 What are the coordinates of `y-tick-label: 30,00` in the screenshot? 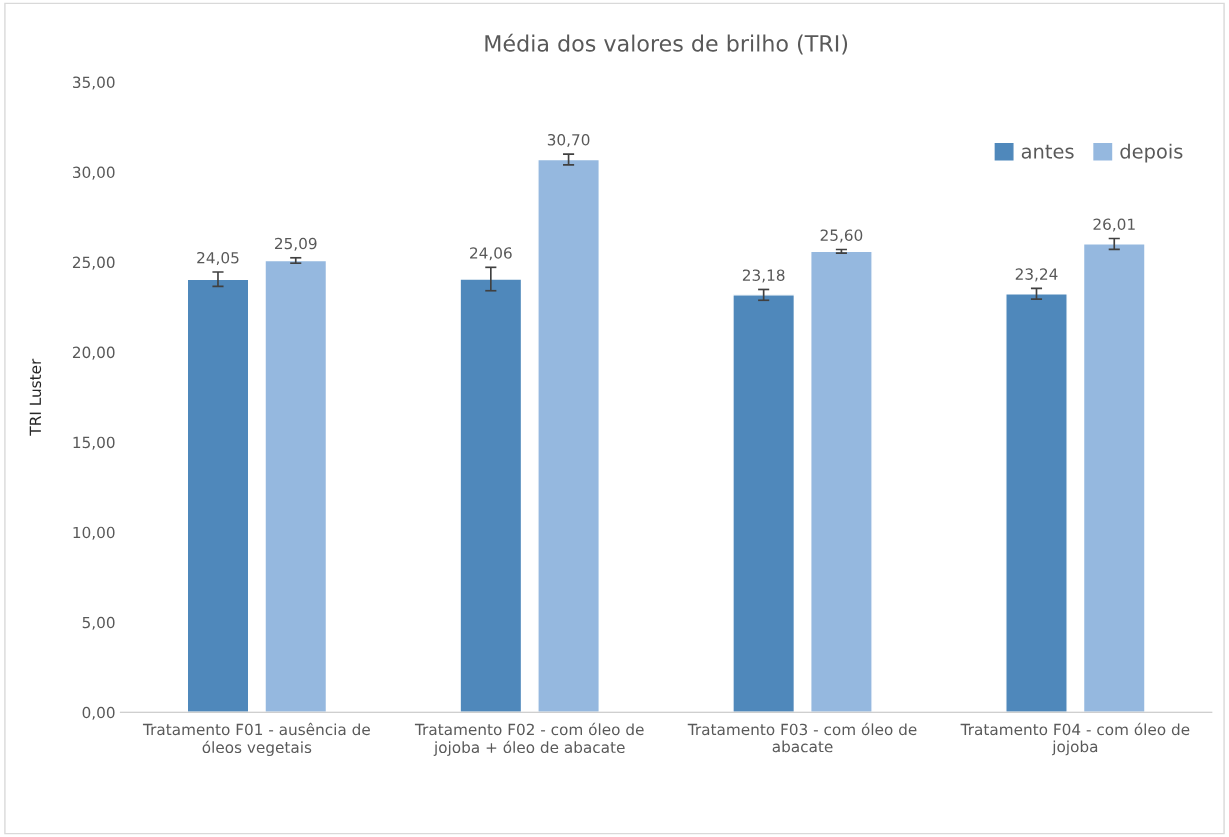 It's located at (94, 173).